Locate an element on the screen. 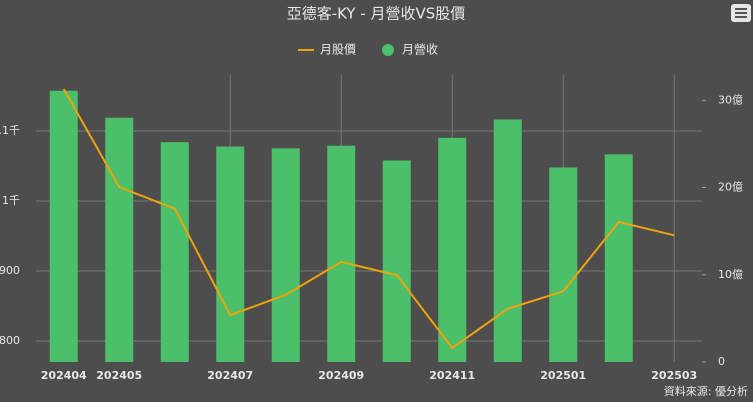 This screenshot has width=753, height=402. y-tick-label: 800 is located at coordinates (10, 340).